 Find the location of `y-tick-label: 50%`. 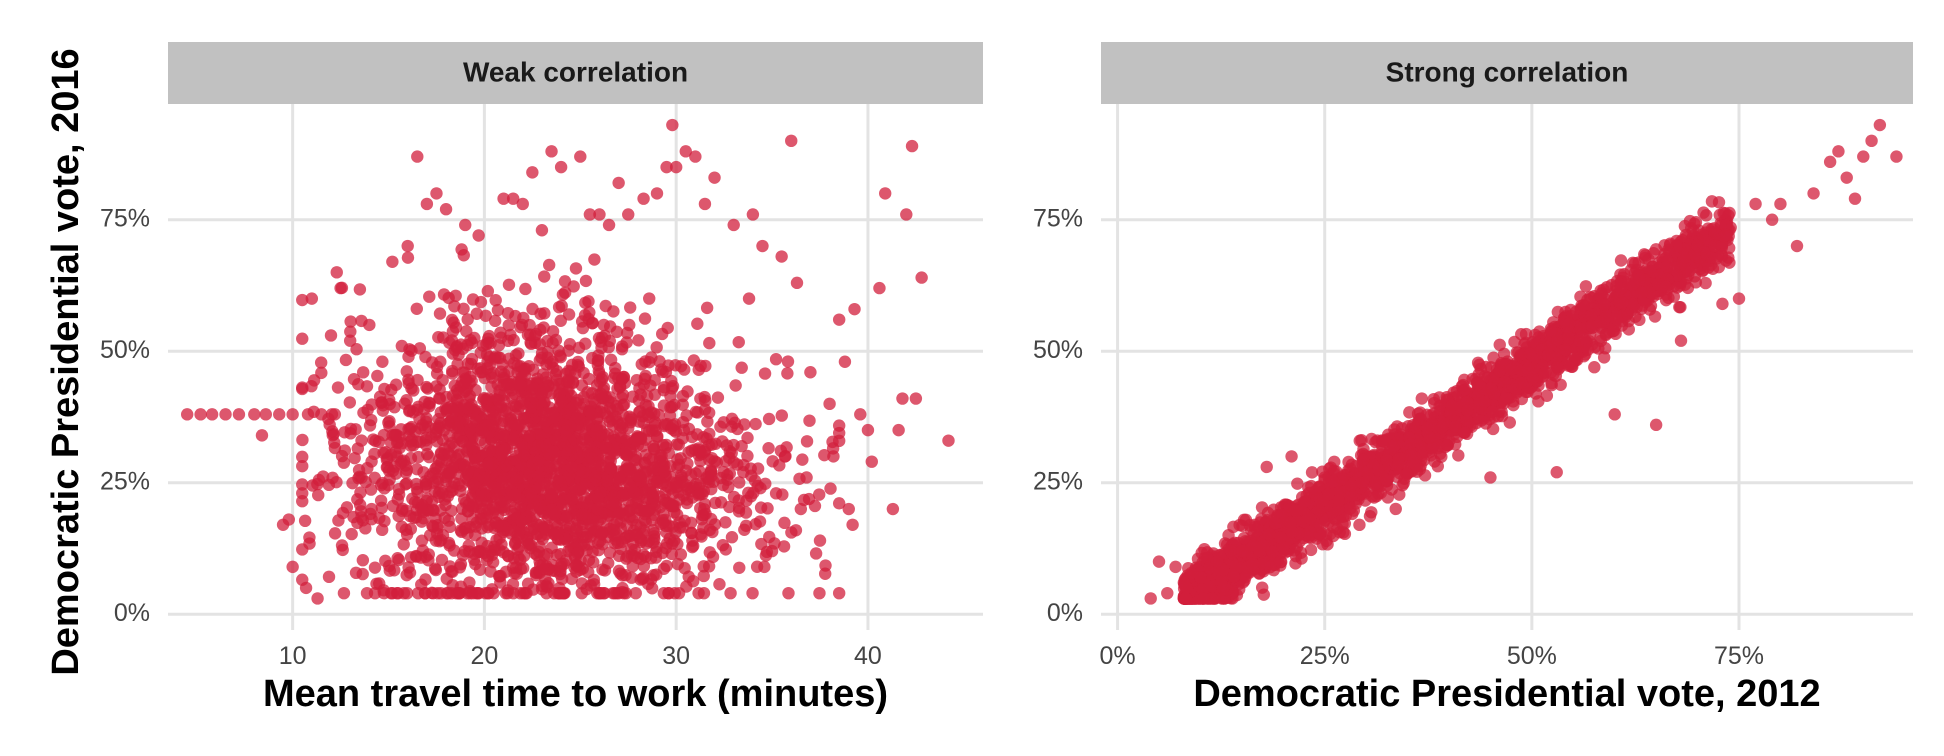

y-tick-label: 50% is located at coordinates (125, 350).